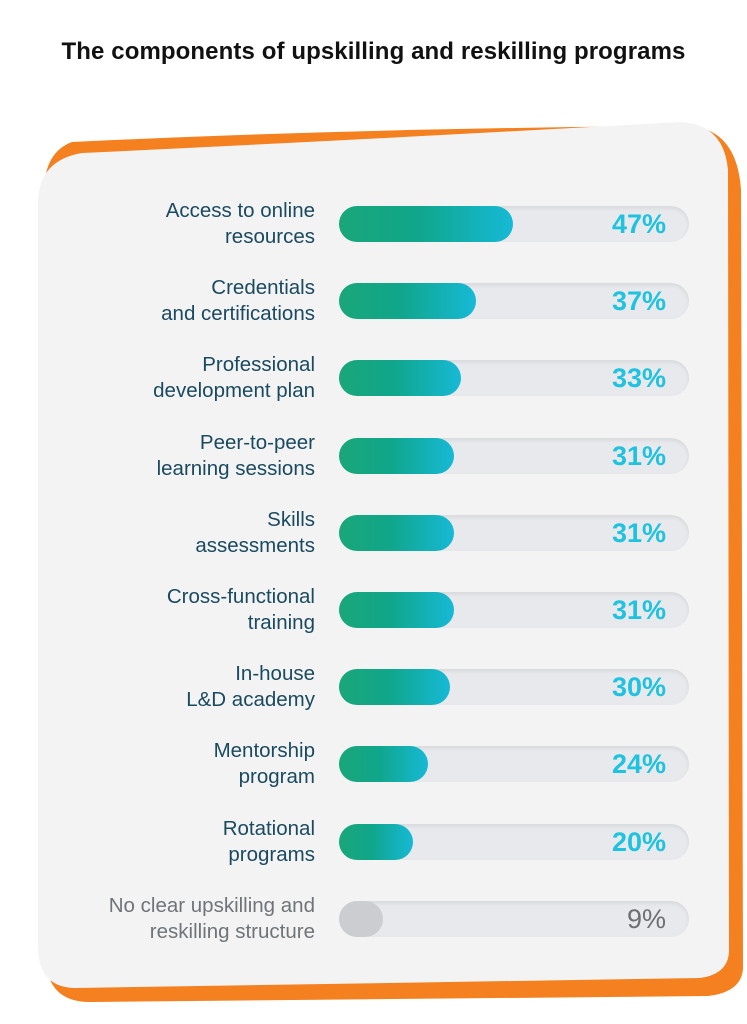  Describe the element at coordinates (514, 918) in the screenshot. I see `bar-track` at that location.